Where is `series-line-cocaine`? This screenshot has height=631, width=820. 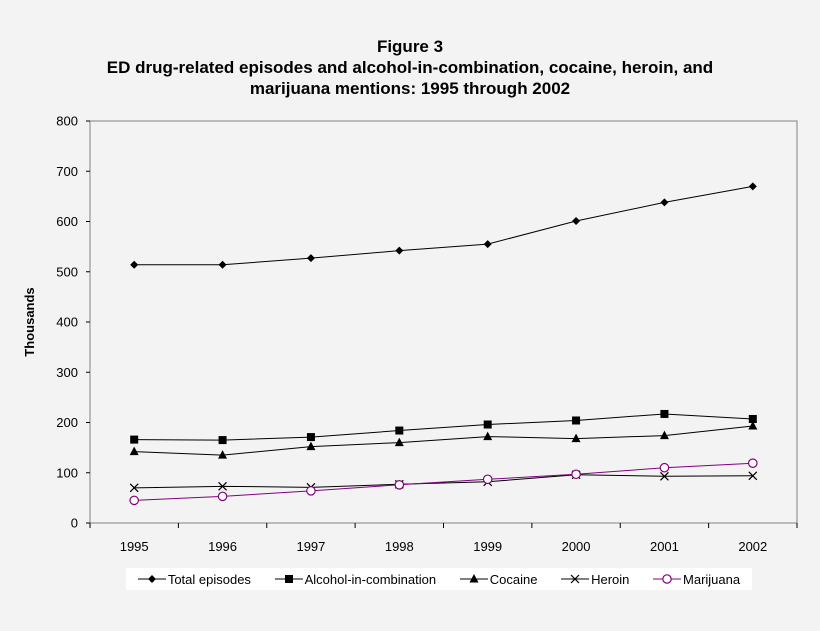 series-line-cocaine is located at coordinates (443, 440).